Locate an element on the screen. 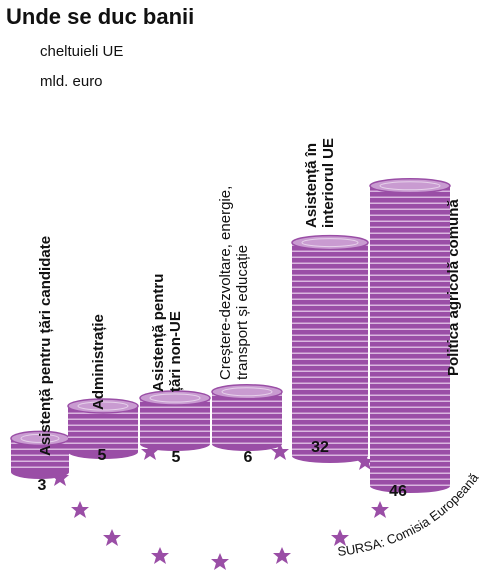 The height and width of the screenshot is (576, 502). unit-label: mld. euro is located at coordinates (71, 81).